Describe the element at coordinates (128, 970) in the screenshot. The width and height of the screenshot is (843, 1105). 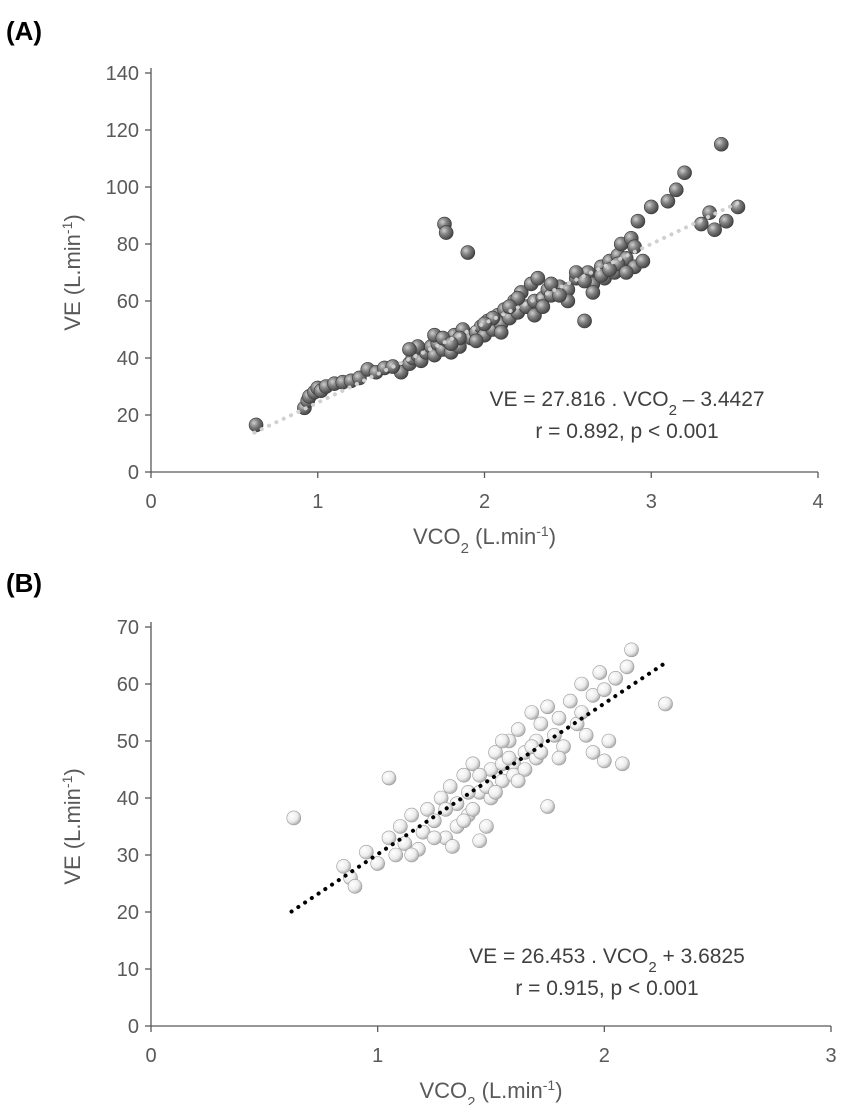
I see `y-tick-label: 10` at that location.